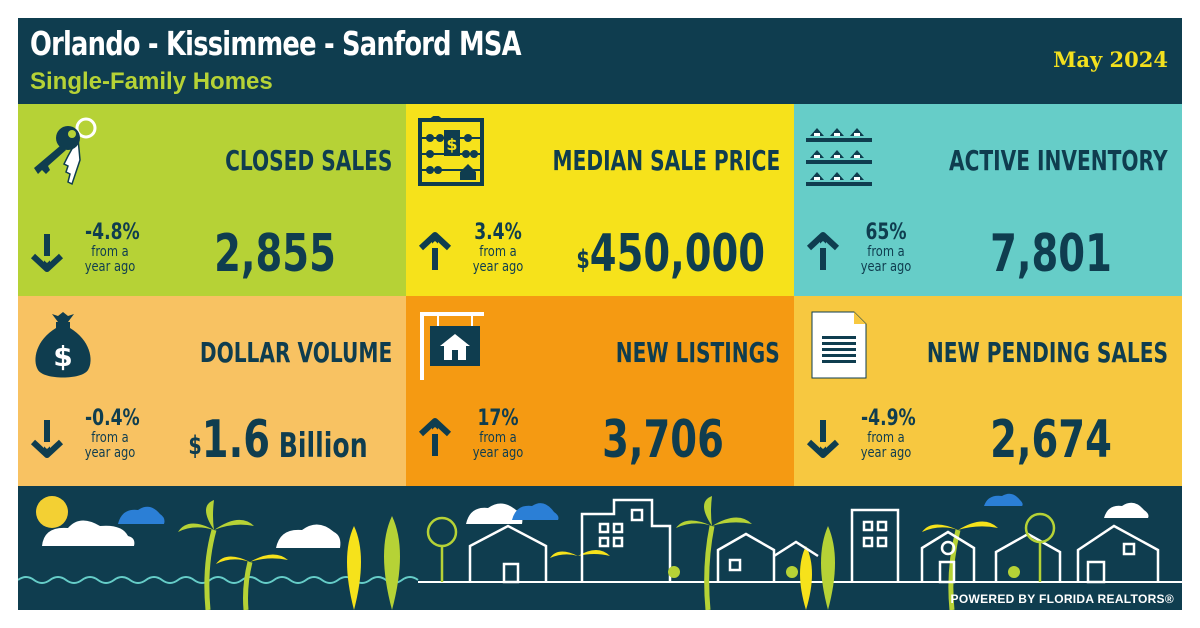  Describe the element at coordinates (600, 346) in the screenshot. I see `tile-header: NEW LISTINGS` at that location.